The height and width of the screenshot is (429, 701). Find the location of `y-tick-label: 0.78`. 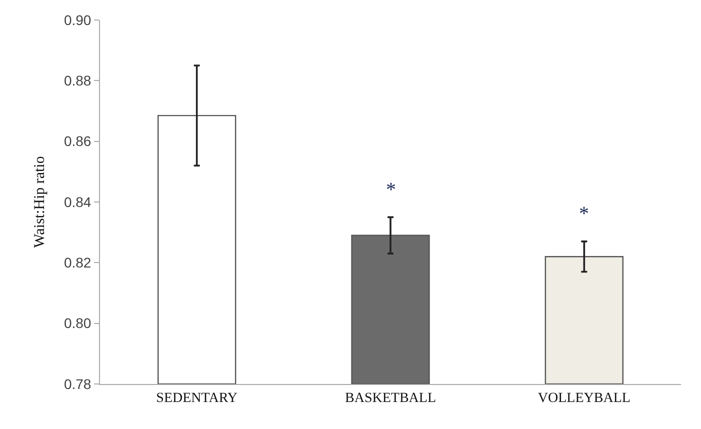

y-tick-label: 0.78 is located at coordinates (78, 384).